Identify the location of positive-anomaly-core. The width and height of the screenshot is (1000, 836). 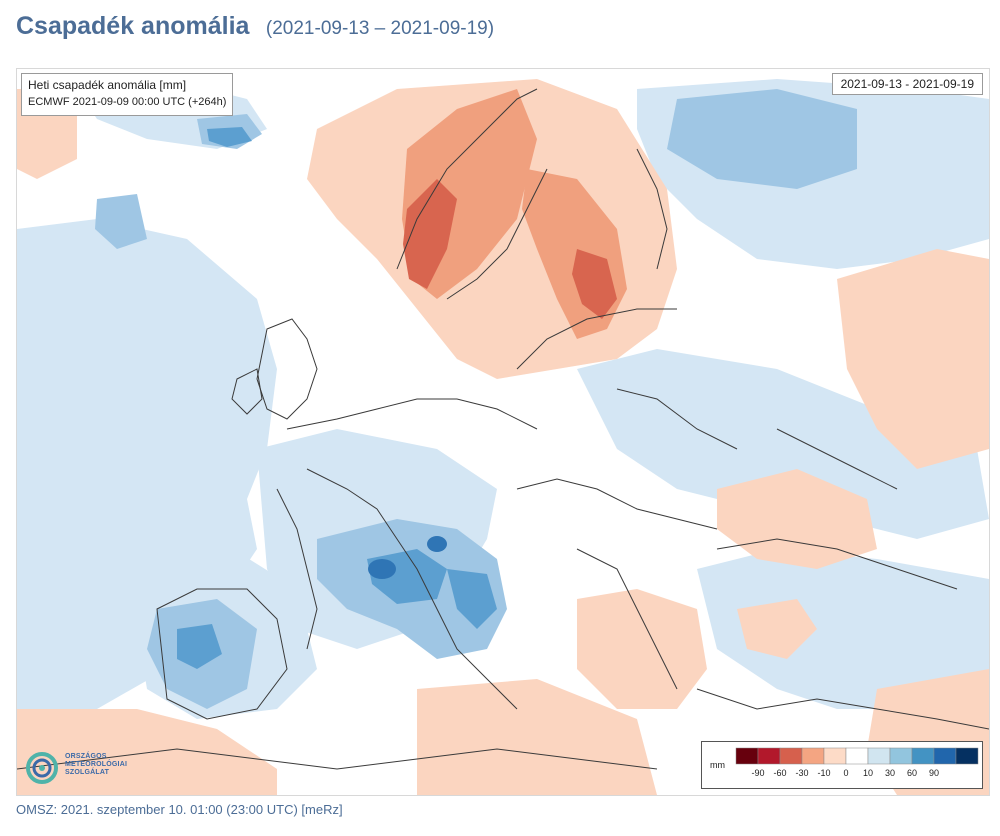
(407, 557).